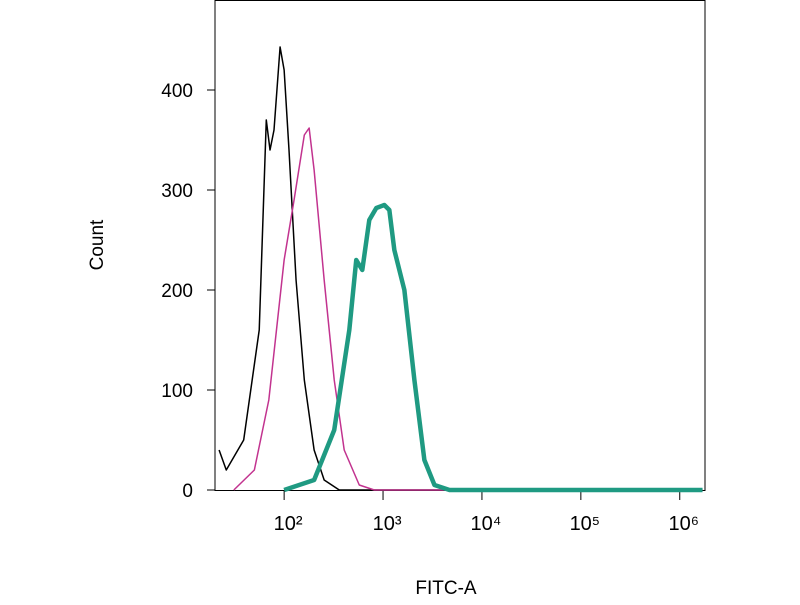  I want to click on x-axis-label: FITC-A, so click(446, 588).